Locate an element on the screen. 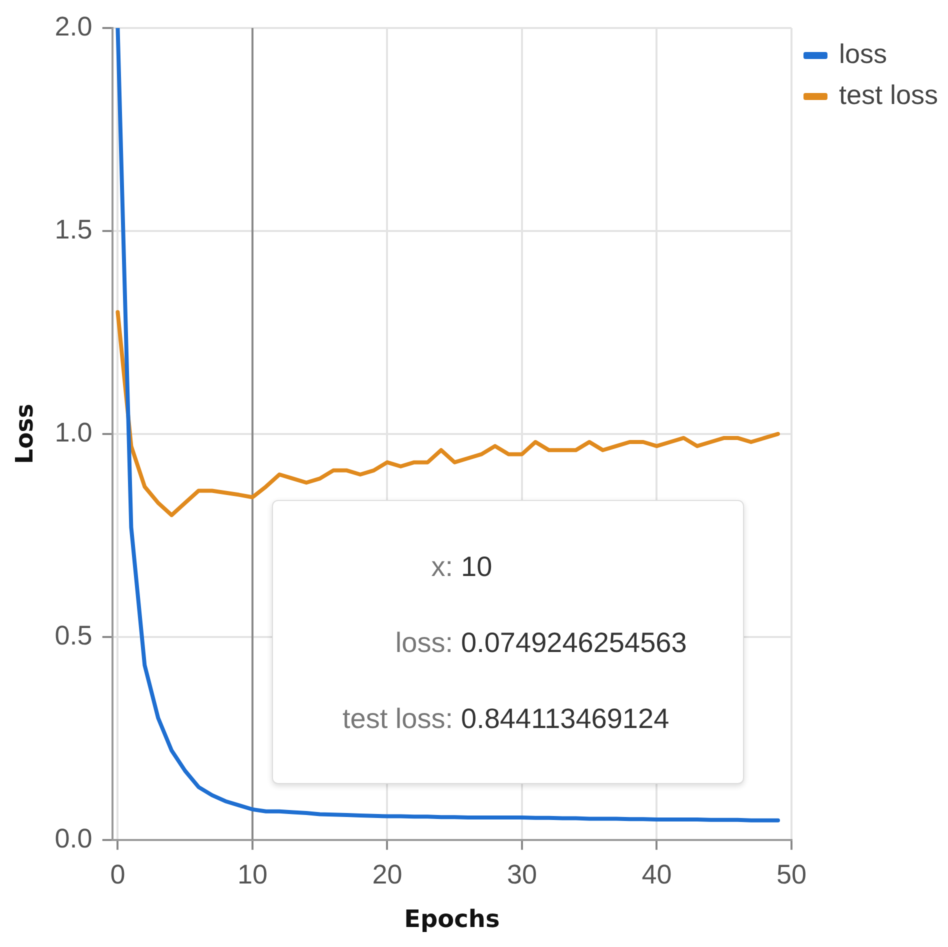 This screenshot has height=947, width=948. x-tick-label: 30 is located at coordinates (521, 874).